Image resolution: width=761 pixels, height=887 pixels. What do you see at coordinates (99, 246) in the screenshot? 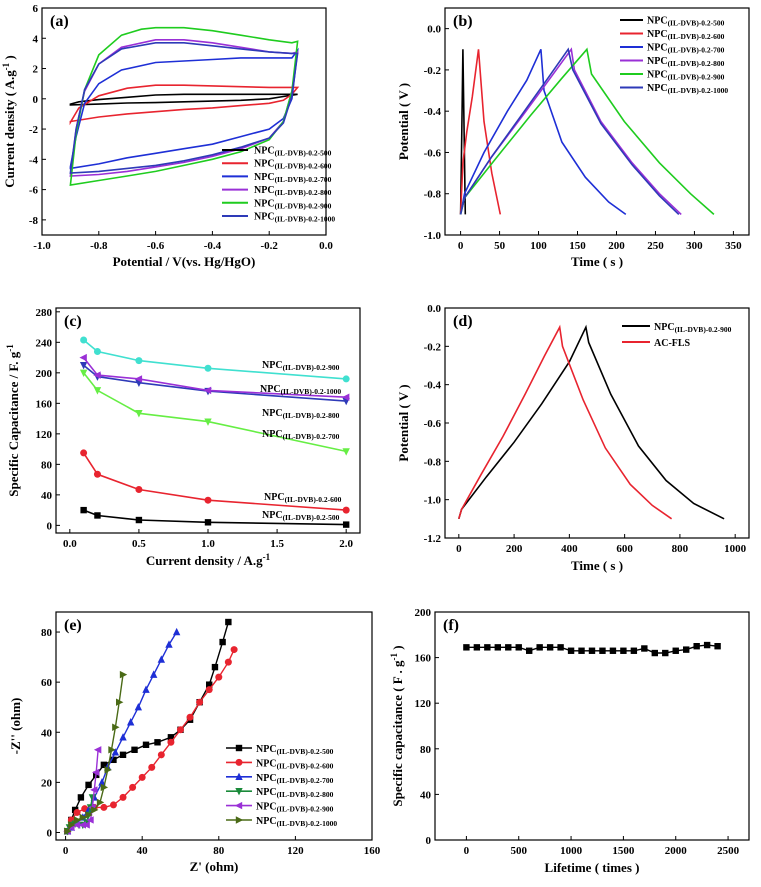
I see `x-tick-label: -0.8` at bounding box center [99, 246].